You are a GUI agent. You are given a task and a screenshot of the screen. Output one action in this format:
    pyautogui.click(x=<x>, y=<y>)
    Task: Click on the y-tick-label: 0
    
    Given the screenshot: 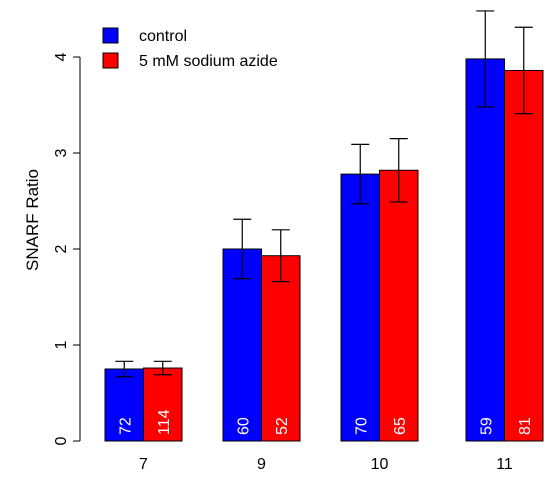 What is the action you would take?
    pyautogui.click(x=61, y=440)
    